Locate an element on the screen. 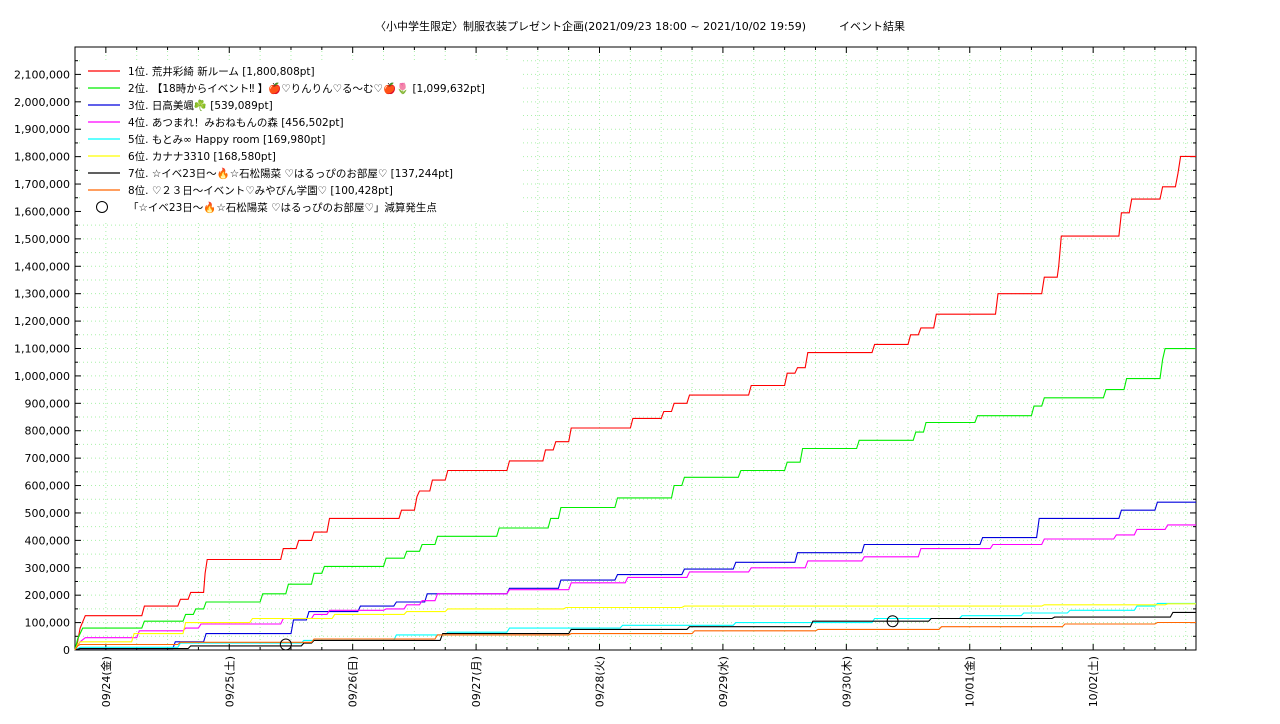 The image size is (1280, 724). legend-label: 1位. 荒井彩綺 新ルーム [1,800,808pt] is located at coordinates (221, 71).